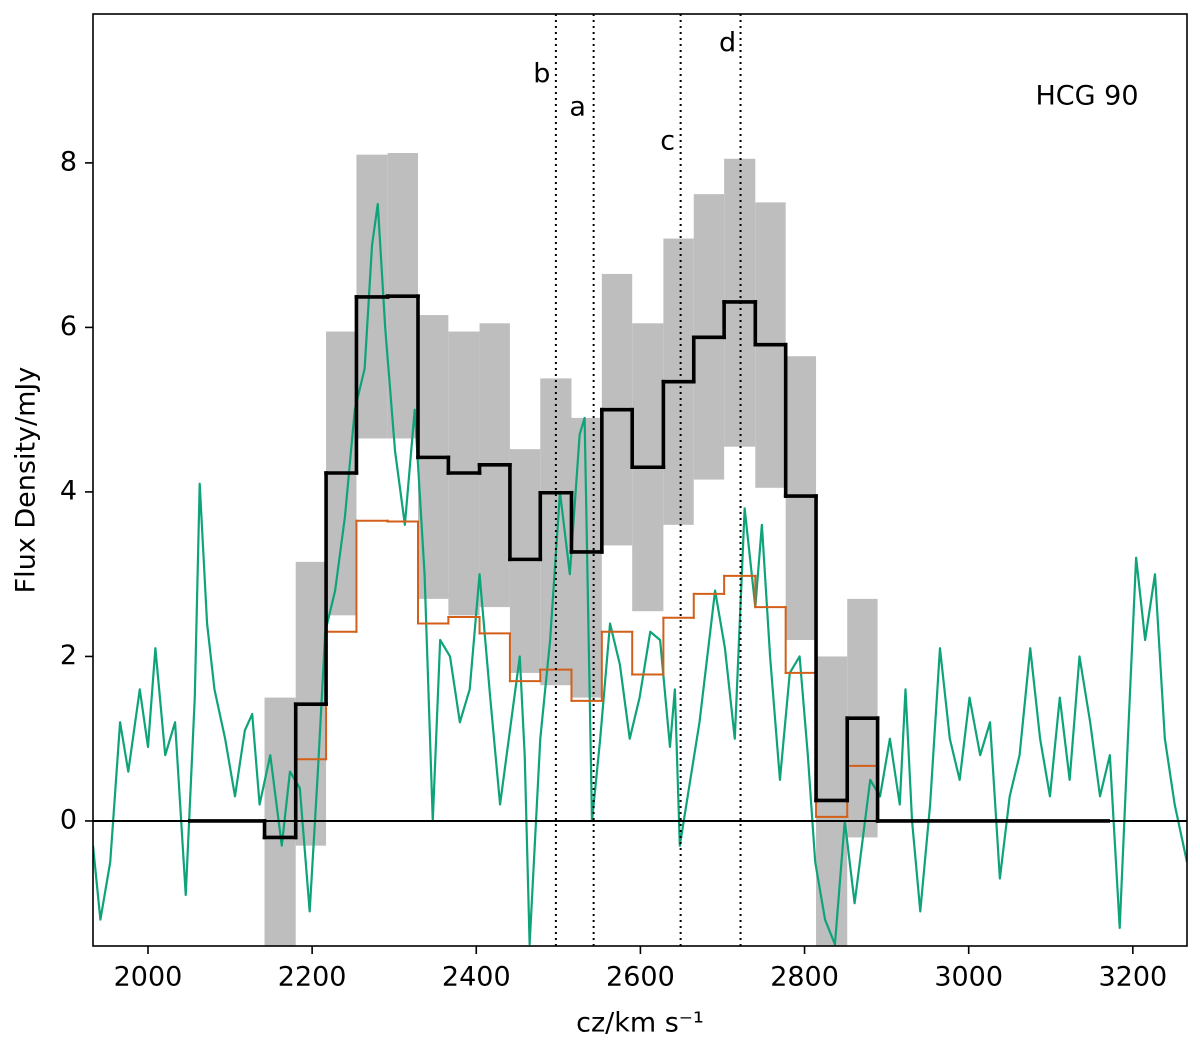  Describe the element at coordinates (1132, 977) in the screenshot. I see `x-tick-label: 3200` at that location.